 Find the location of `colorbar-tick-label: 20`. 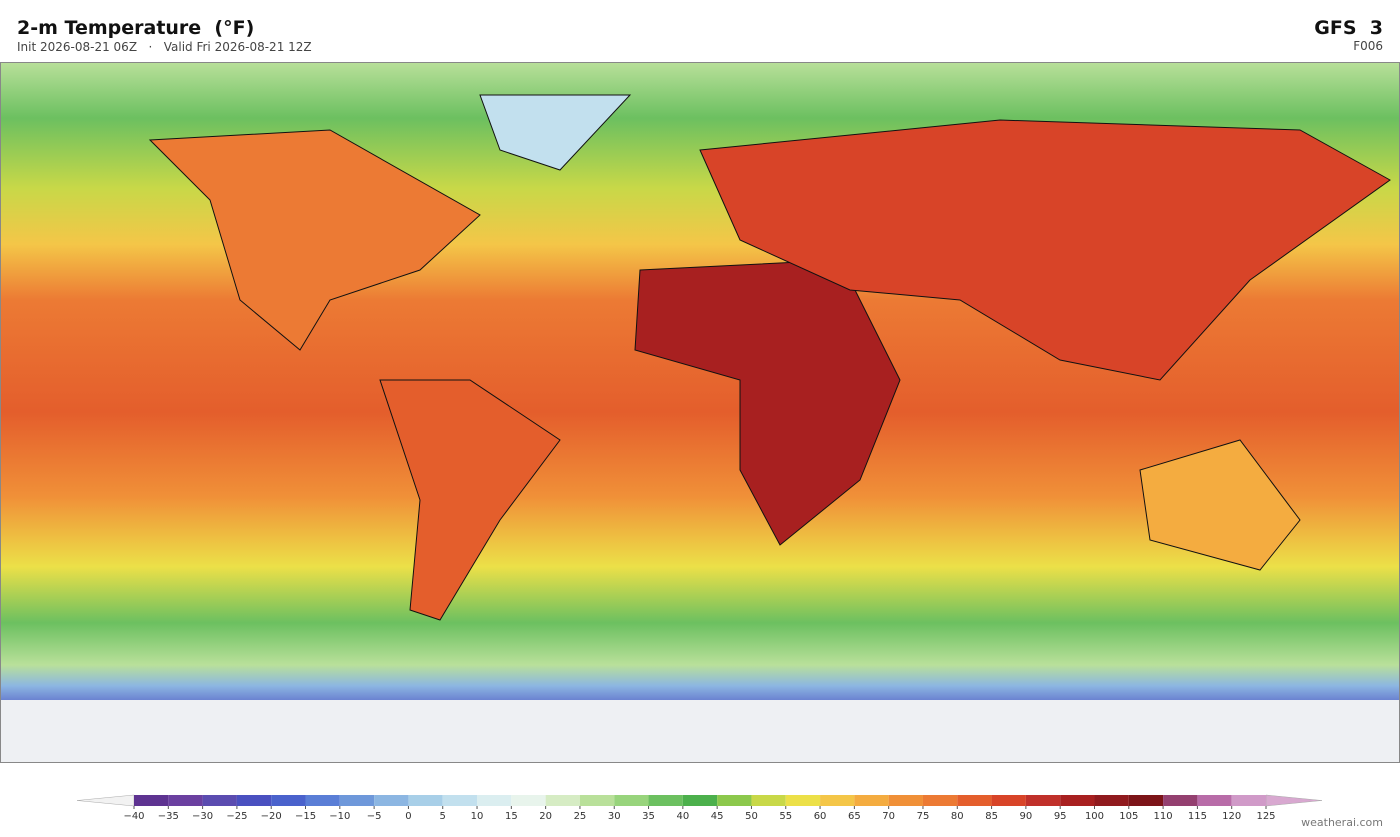

colorbar-tick-label: 20 is located at coordinates (545, 816).